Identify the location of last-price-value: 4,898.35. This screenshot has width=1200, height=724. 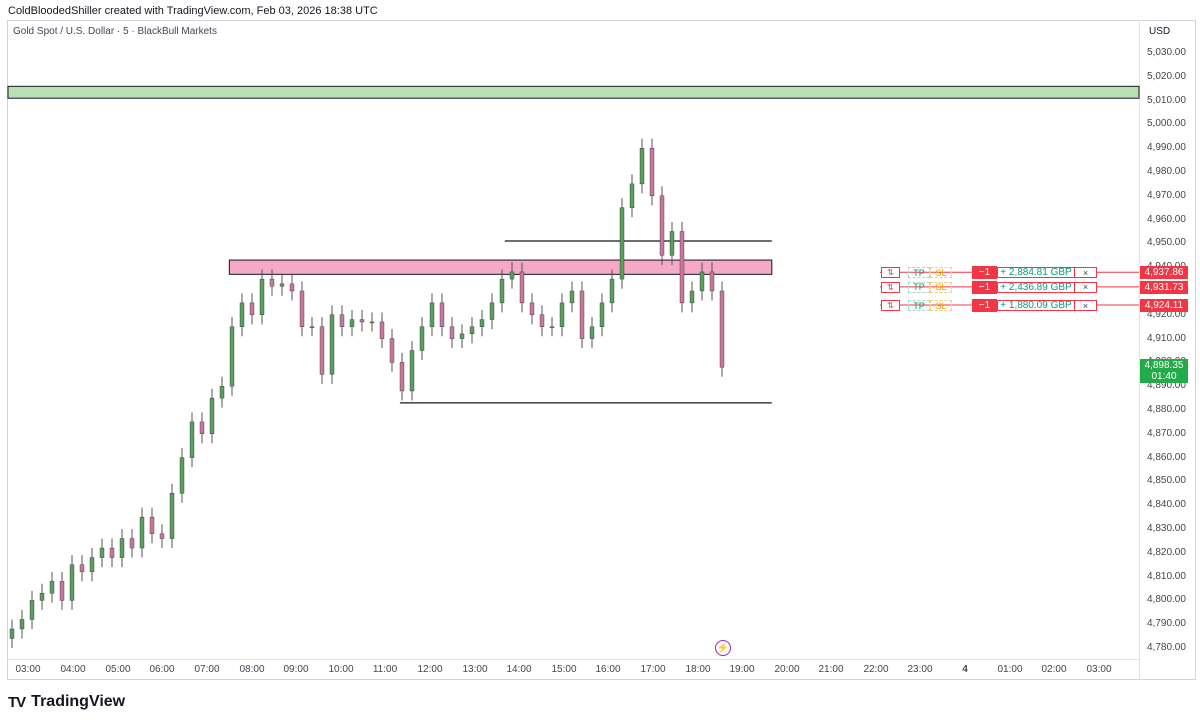
(1164, 365).